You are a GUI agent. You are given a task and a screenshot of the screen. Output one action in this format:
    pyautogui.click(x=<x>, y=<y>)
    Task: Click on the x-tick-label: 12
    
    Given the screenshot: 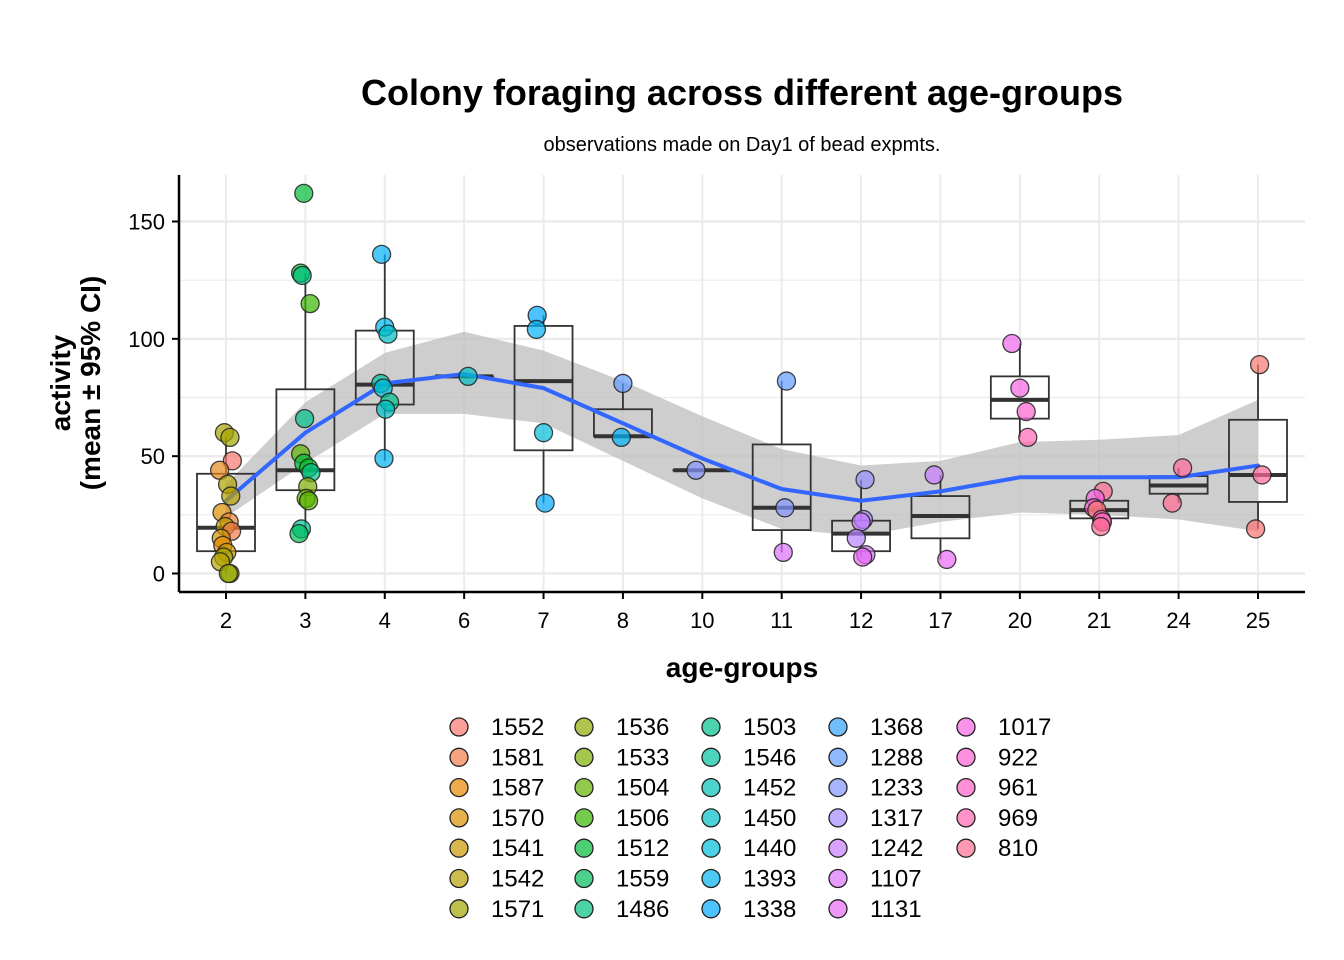 What is the action you would take?
    pyautogui.click(x=861, y=620)
    